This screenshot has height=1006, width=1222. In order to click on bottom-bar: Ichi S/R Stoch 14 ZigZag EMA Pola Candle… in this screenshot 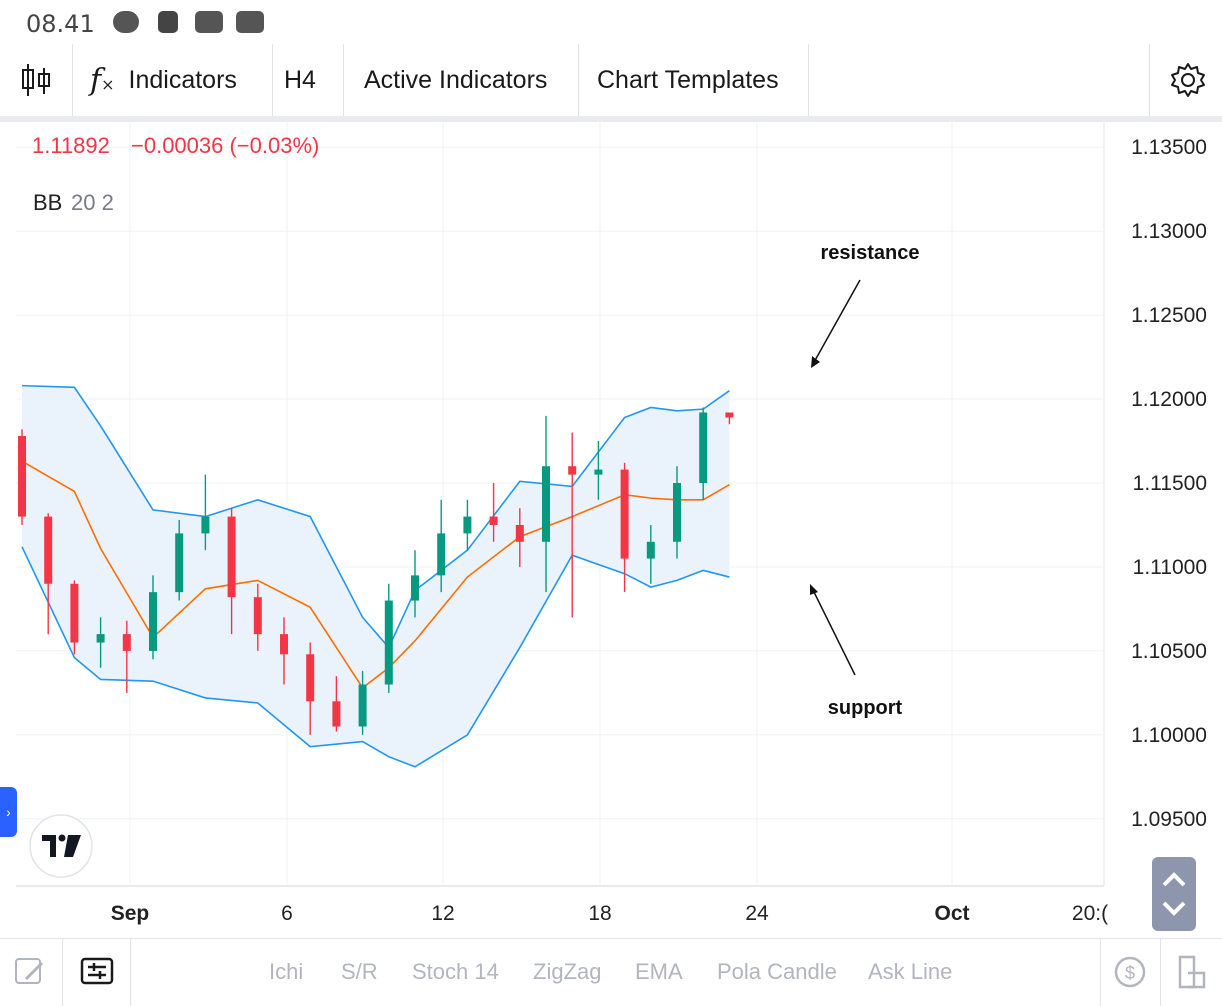, I will do `click(611, 972)`.